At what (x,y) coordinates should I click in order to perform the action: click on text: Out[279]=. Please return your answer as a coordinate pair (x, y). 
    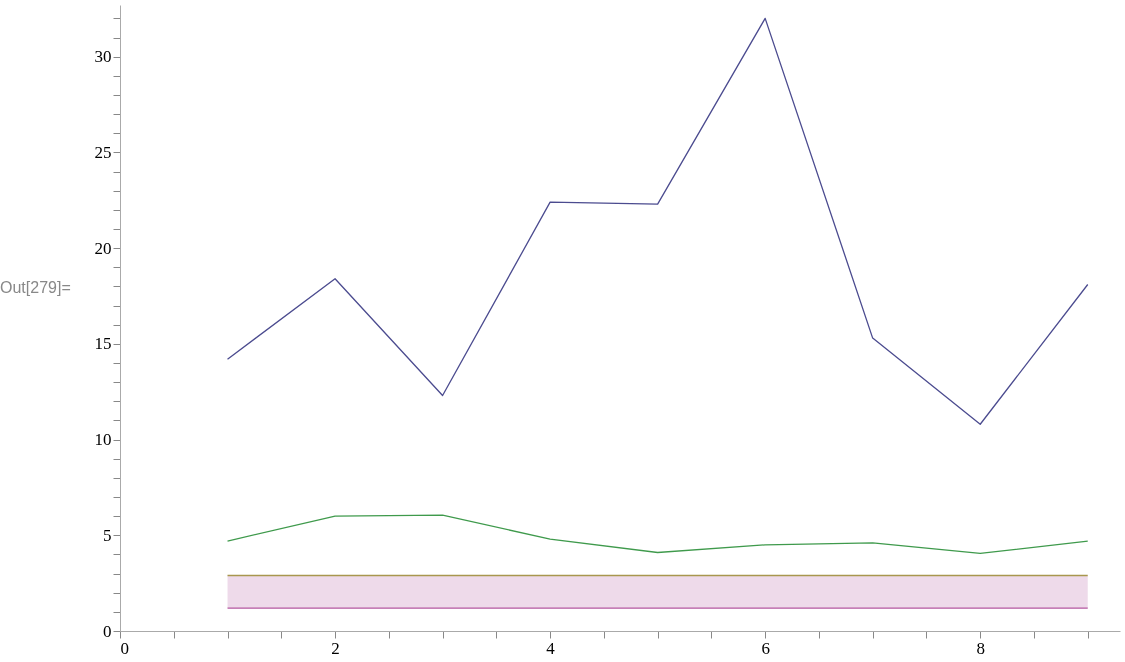
    Looking at the image, I should click on (35, 287).